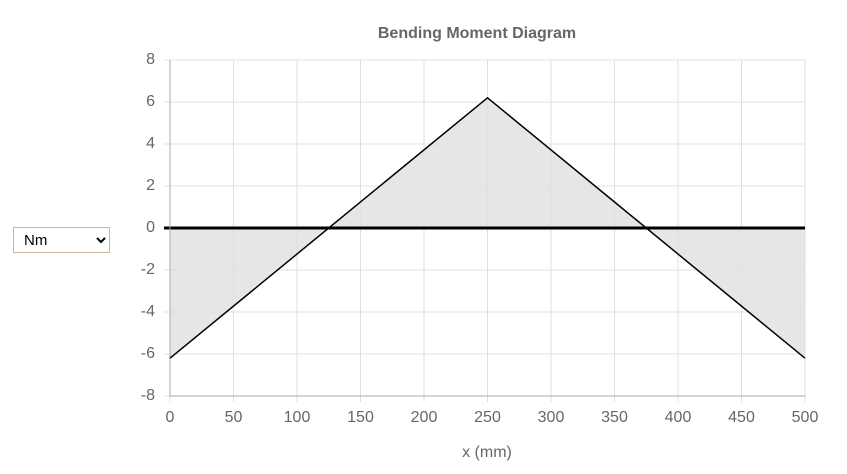  I want to click on y-tick-label: -2, so click(148, 269).